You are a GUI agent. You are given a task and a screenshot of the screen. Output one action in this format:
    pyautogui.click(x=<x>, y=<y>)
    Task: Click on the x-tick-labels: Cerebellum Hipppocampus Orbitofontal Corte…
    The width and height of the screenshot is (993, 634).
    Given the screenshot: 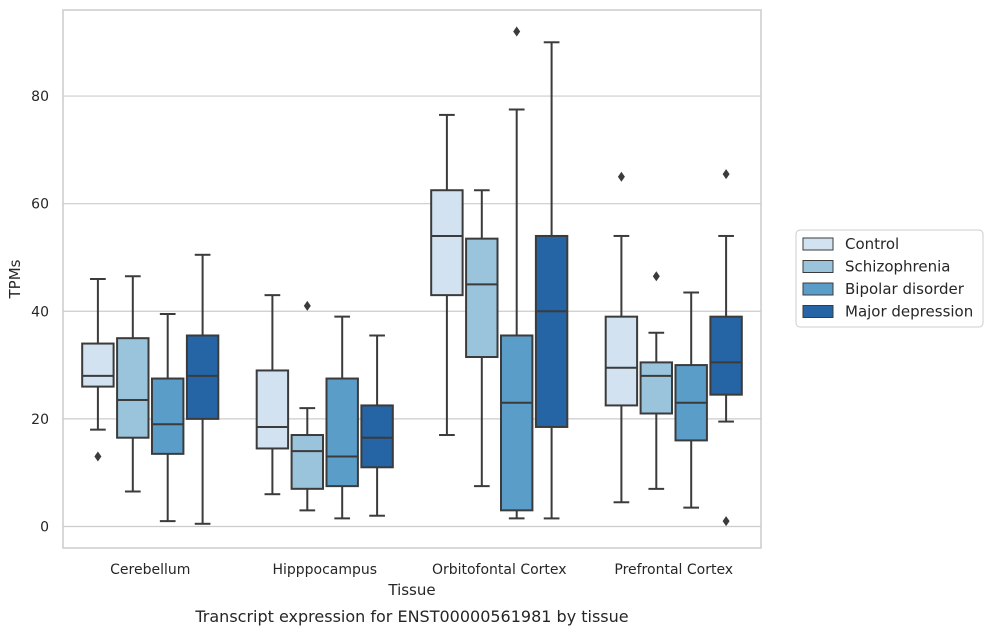 What is the action you would take?
    pyautogui.click(x=421, y=570)
    